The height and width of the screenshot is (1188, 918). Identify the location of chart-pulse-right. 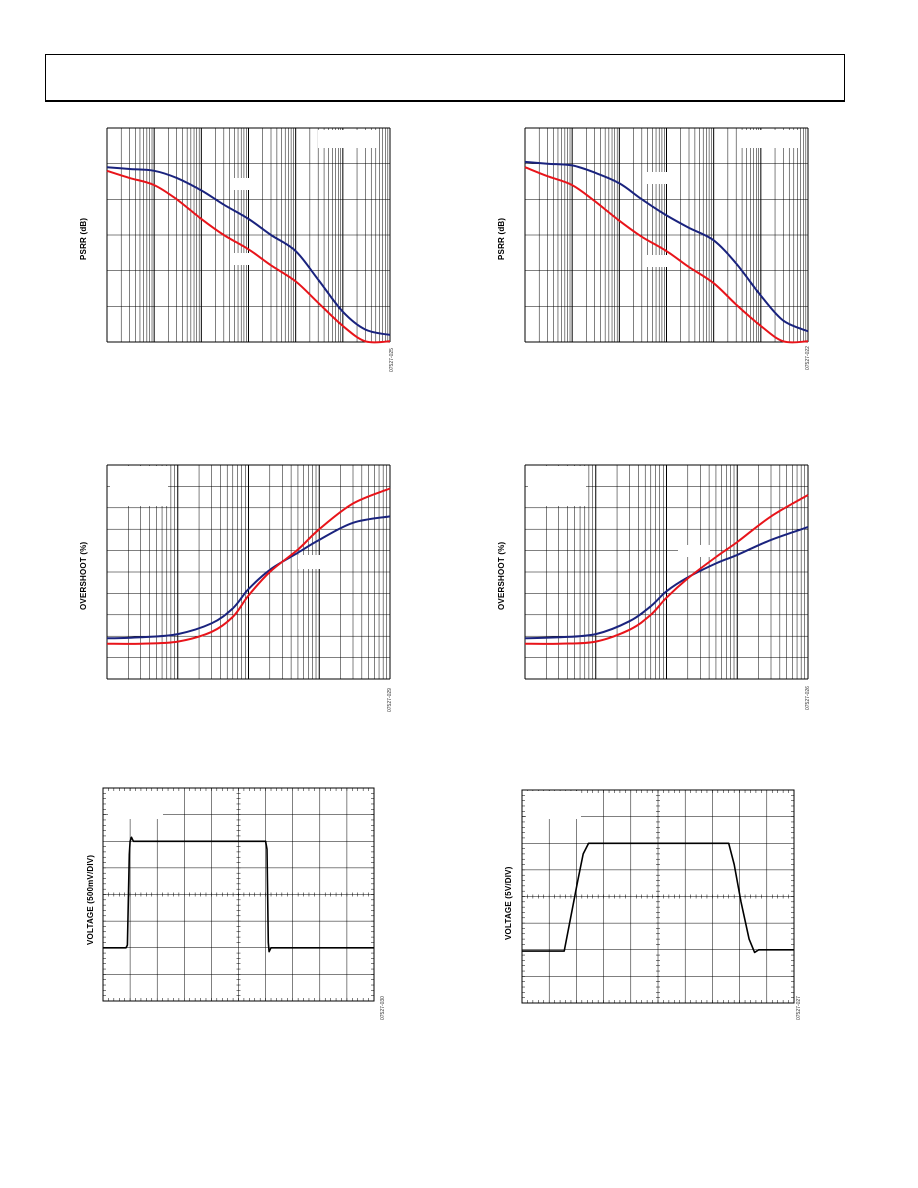
(658, 896).